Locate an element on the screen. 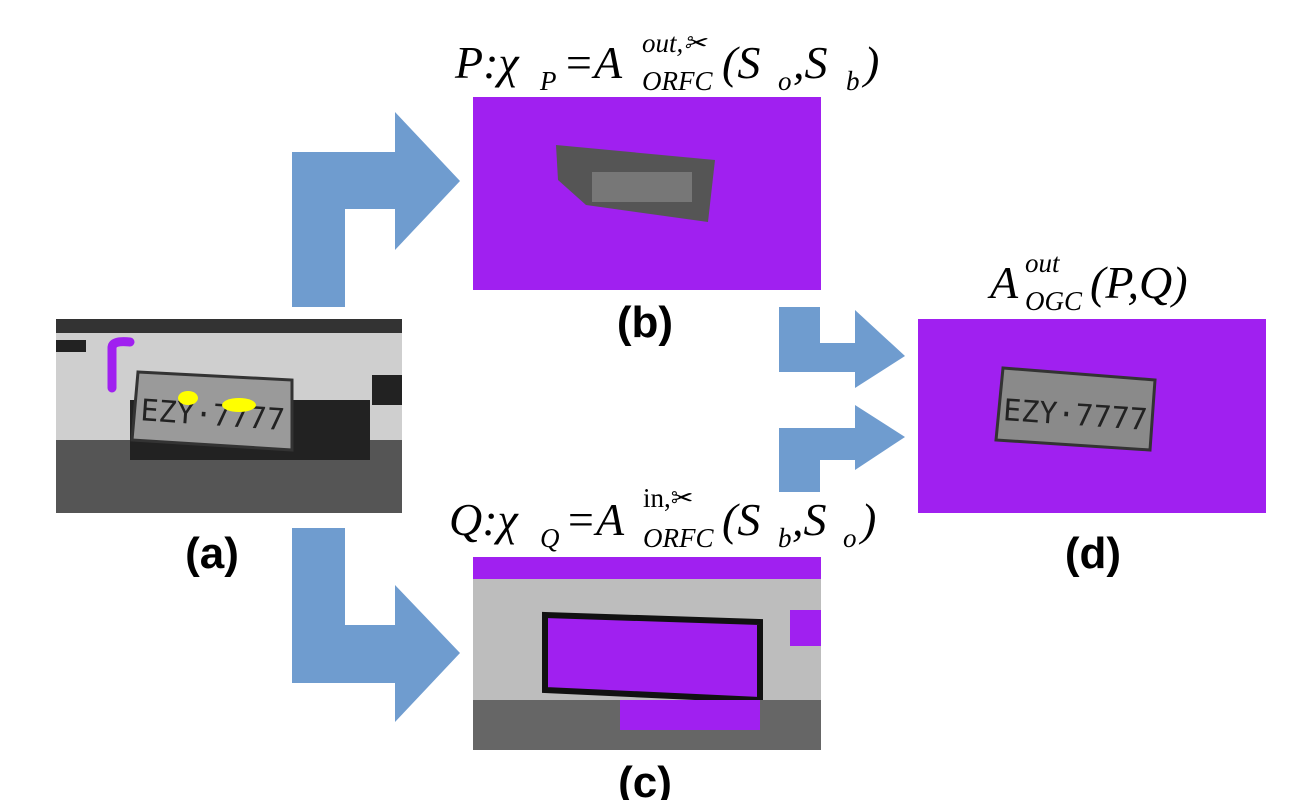  label: (d) is located at coordinates (1093, 553).